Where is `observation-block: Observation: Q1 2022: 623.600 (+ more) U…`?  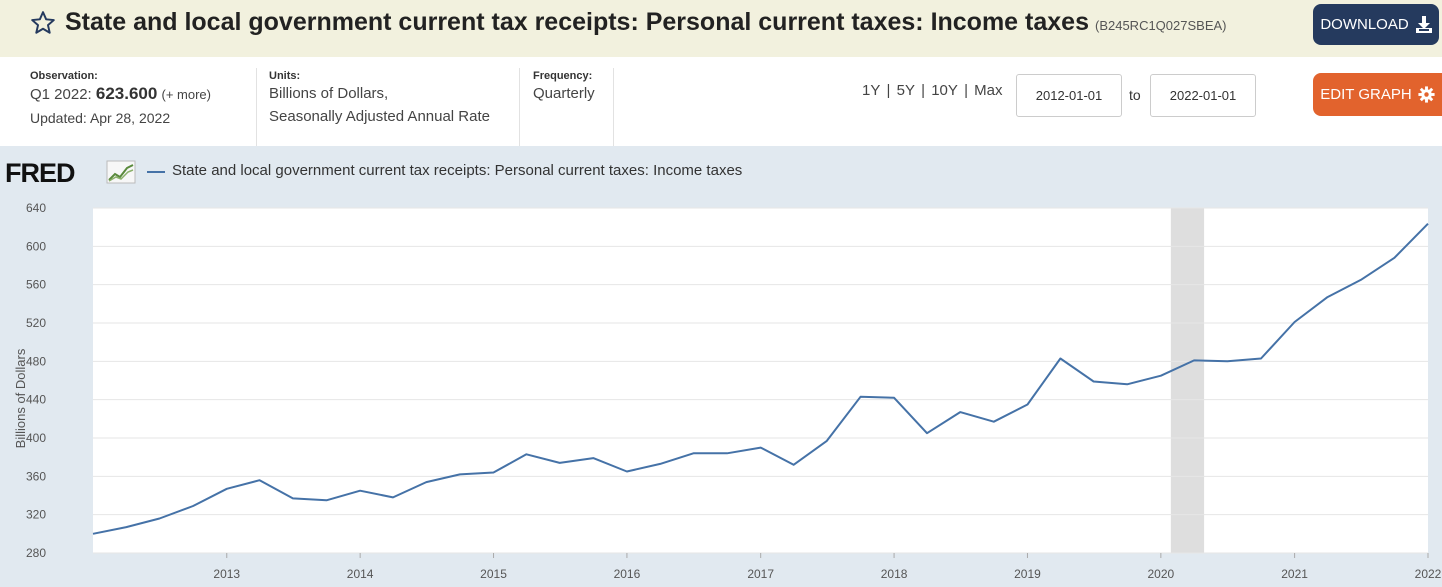
observation-block: Observation: Q1 2022: 623.600 (+ more) U… is located at coordinates (120, 99).